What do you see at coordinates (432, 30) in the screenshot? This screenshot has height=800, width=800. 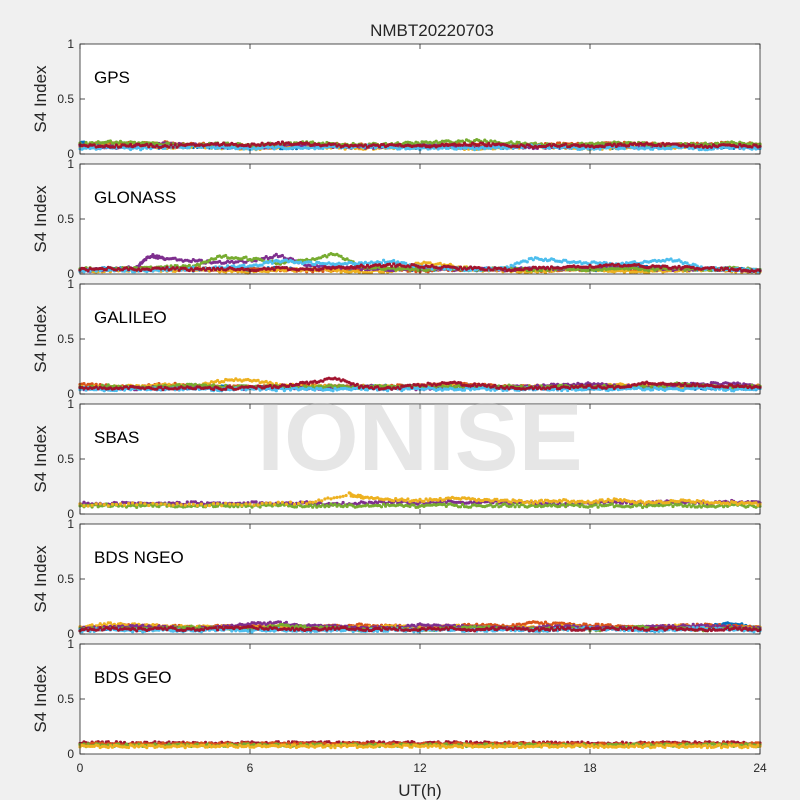 I see `figure-title: NMBT20220703` at bounding box center [432, 30].